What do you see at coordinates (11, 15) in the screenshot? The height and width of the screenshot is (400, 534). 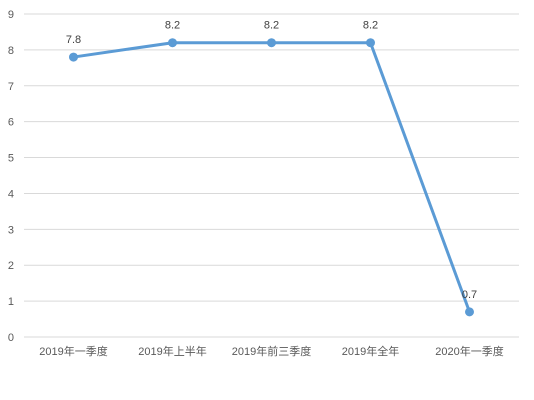 I see `y-tick-label: 9` at bounding box center [11, 15].